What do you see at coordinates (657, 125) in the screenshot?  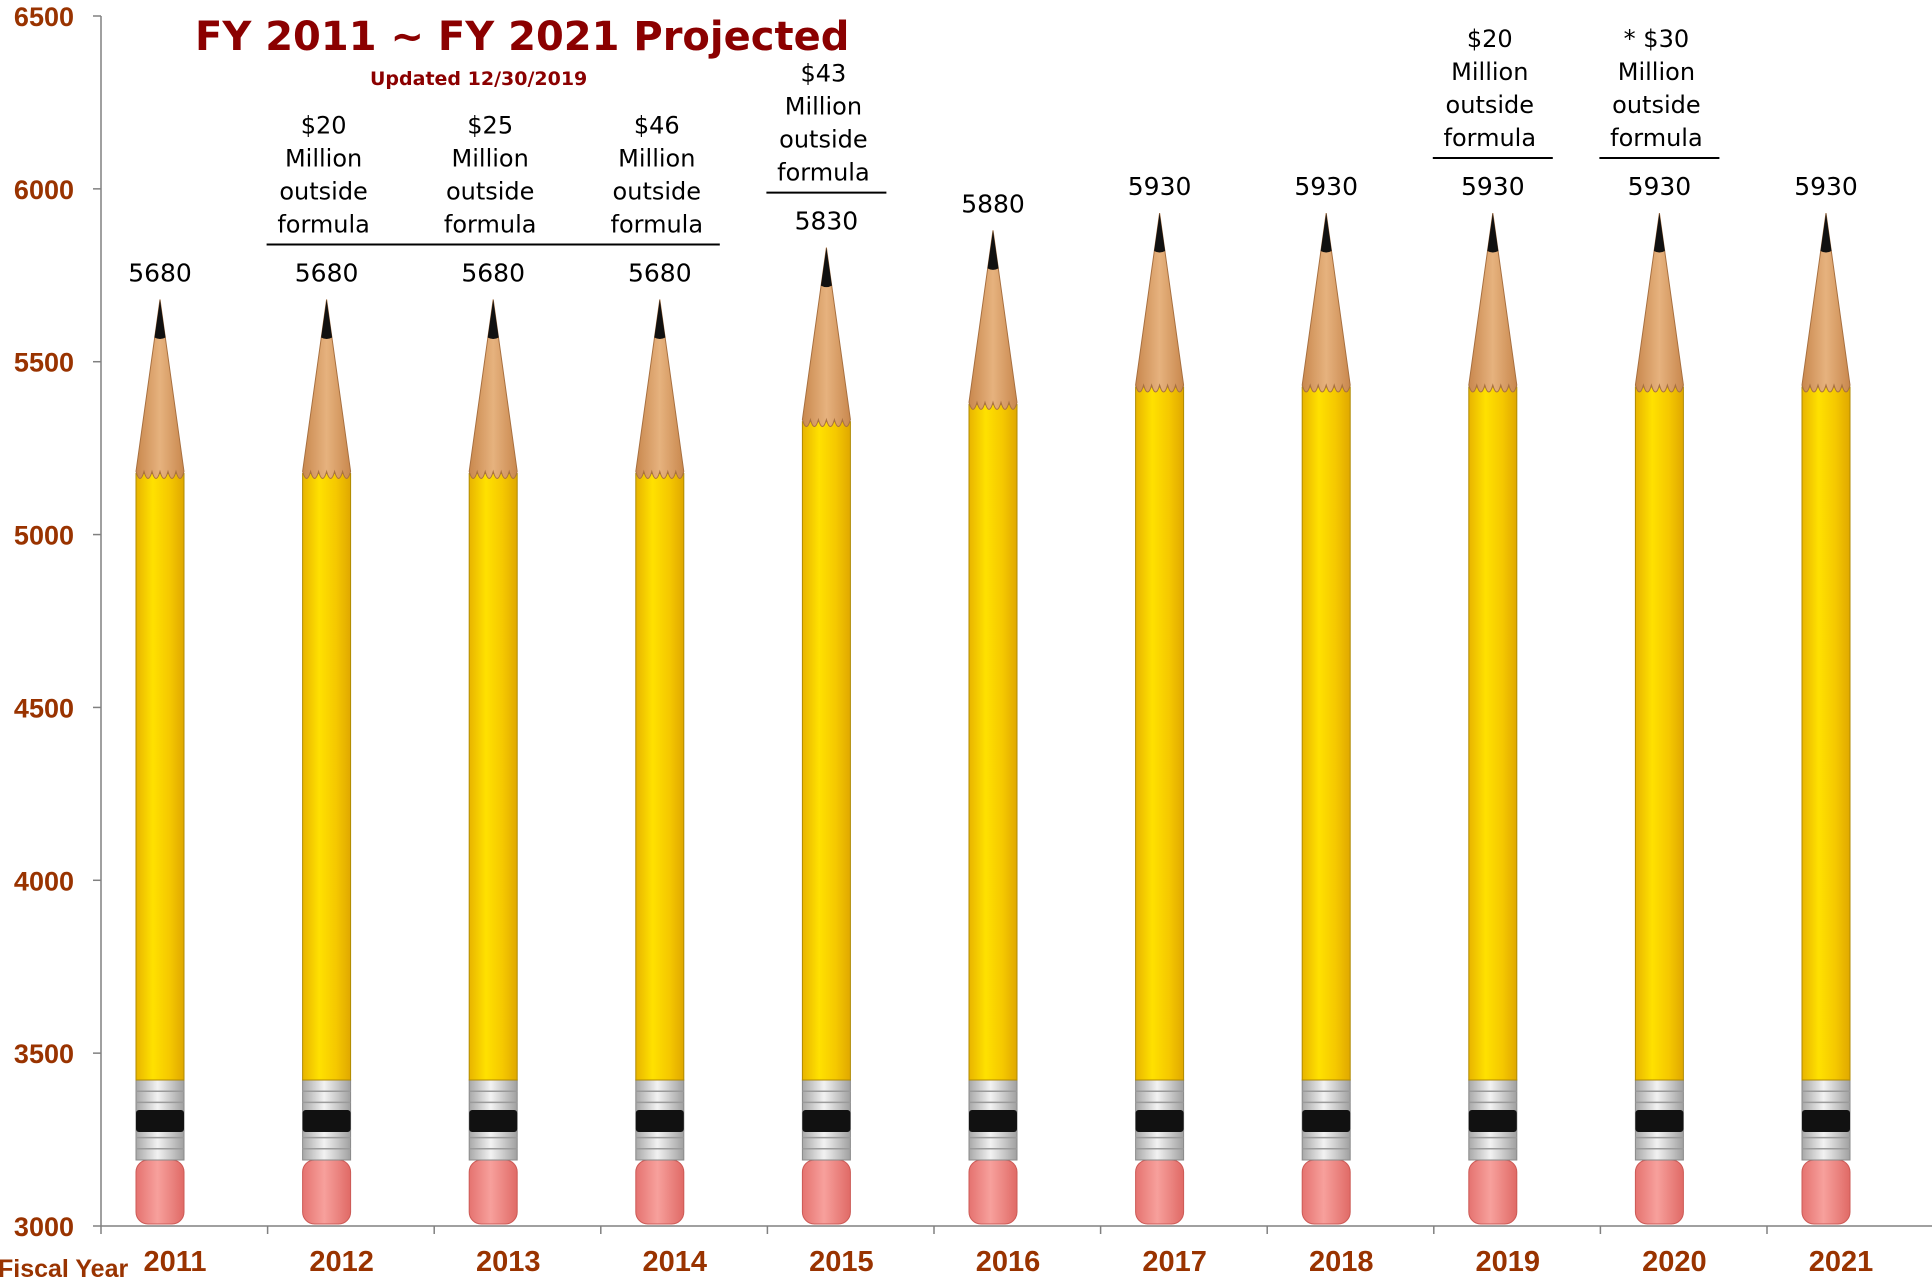 I see `annotation-line: $46` at bounding box center [657, 125].